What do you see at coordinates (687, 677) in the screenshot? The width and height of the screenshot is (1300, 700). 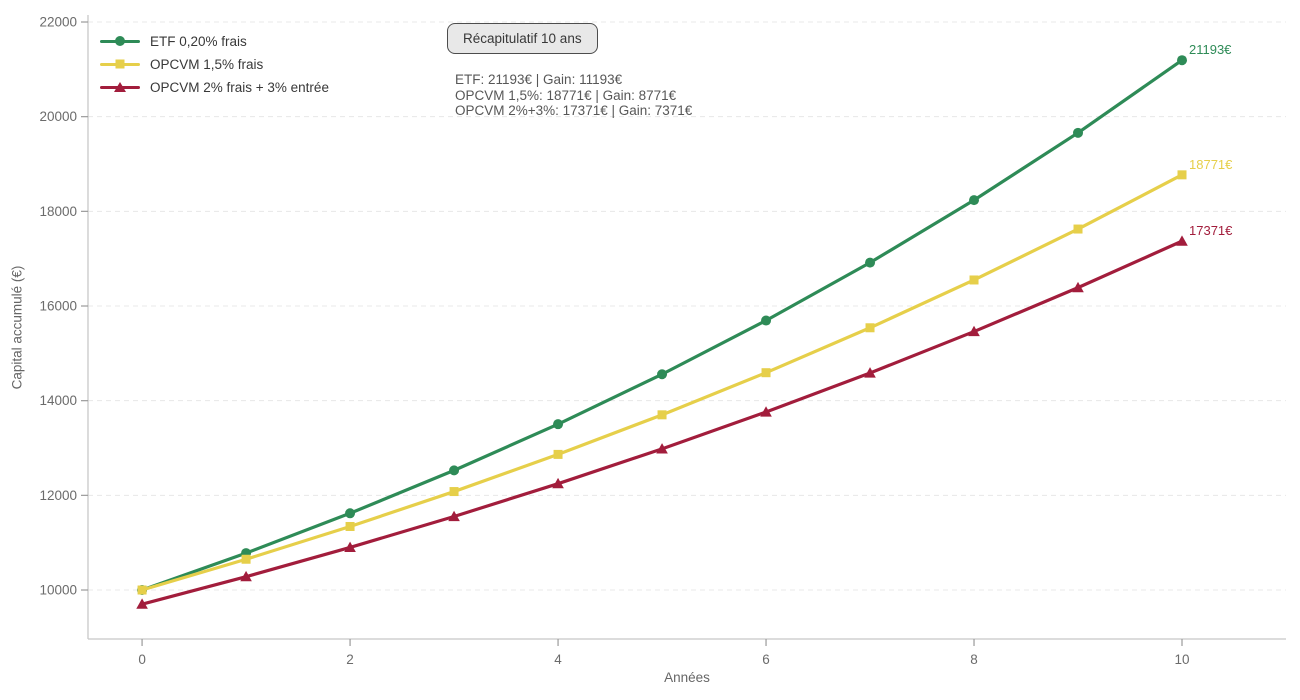 I see `x-axis-title: Années` at bounding box center [687, 677].